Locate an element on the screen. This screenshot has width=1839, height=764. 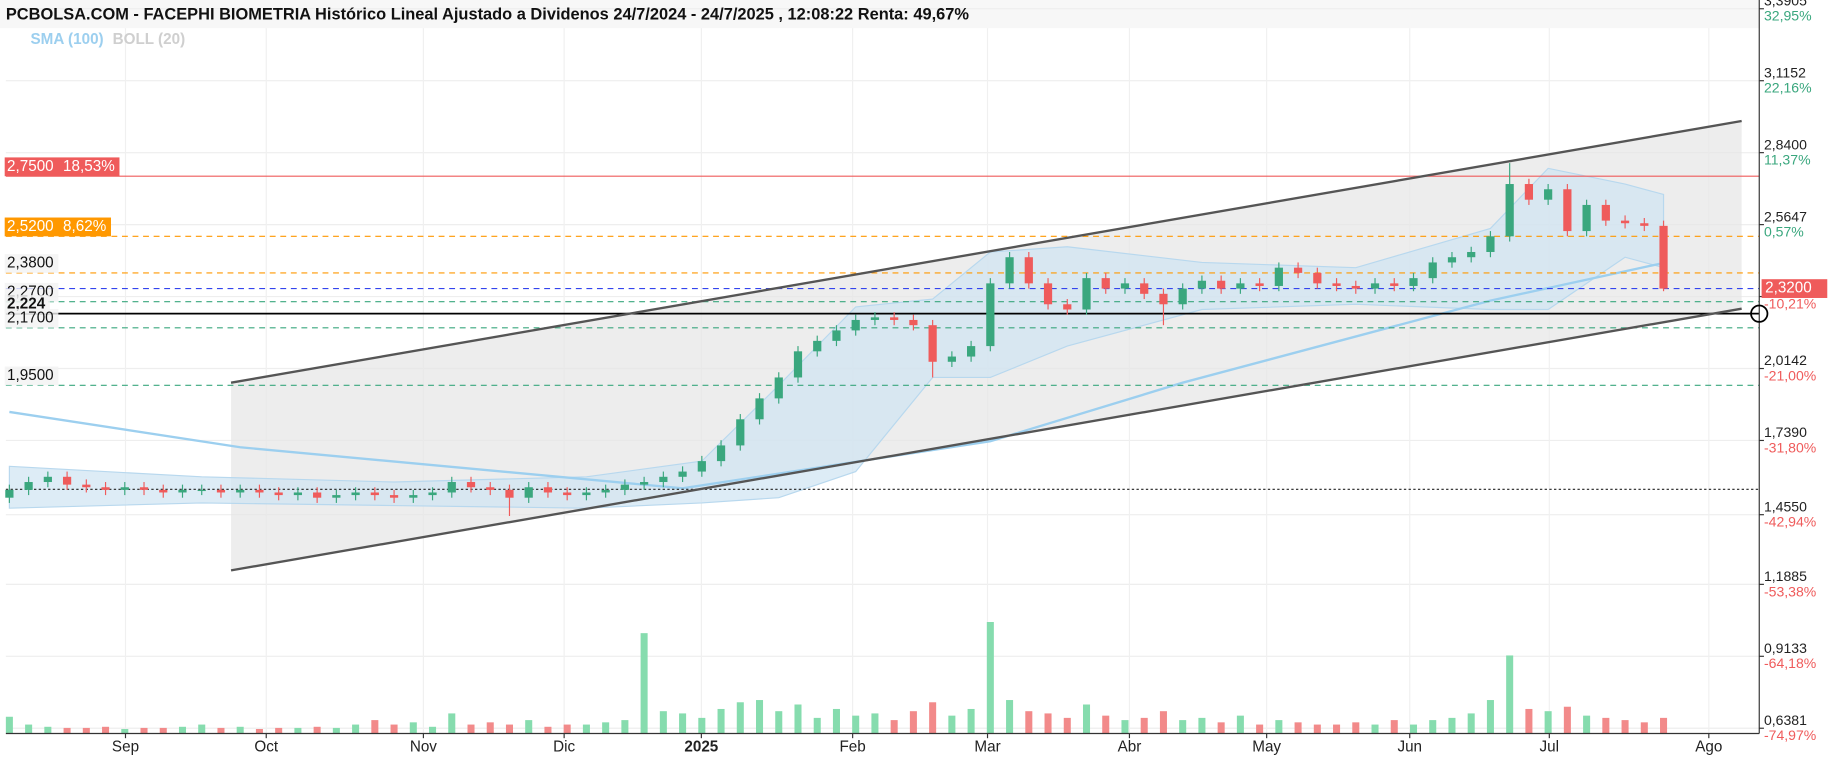
level-label: 2,7500 is located at coordinates (30, 166).